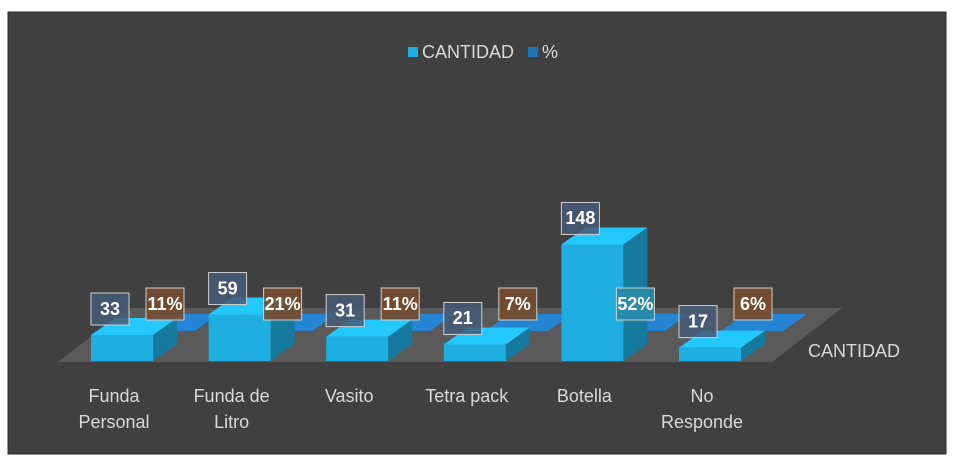  I want to click on data-label: 148, so click(580, 218).